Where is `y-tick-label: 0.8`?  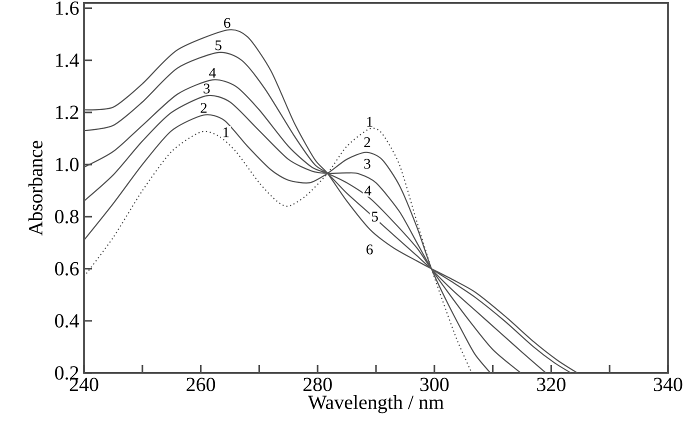
y-tick-label: 0.8 is located at coordinates (67, 217).